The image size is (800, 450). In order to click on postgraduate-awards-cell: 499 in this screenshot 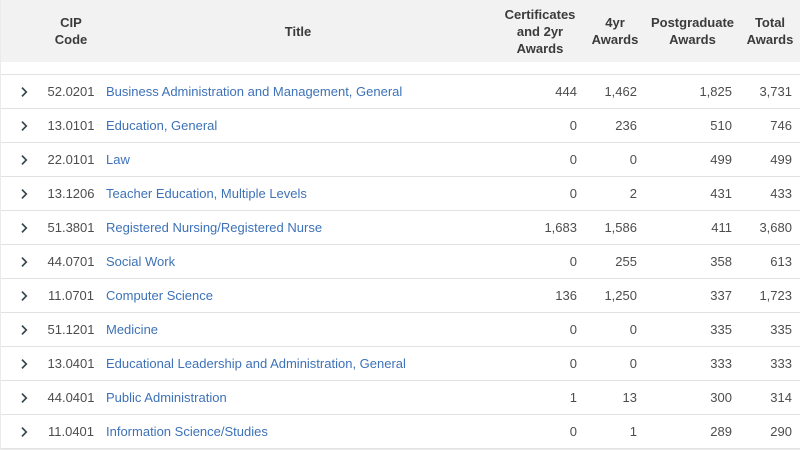, I will do `click(721, 159)`.